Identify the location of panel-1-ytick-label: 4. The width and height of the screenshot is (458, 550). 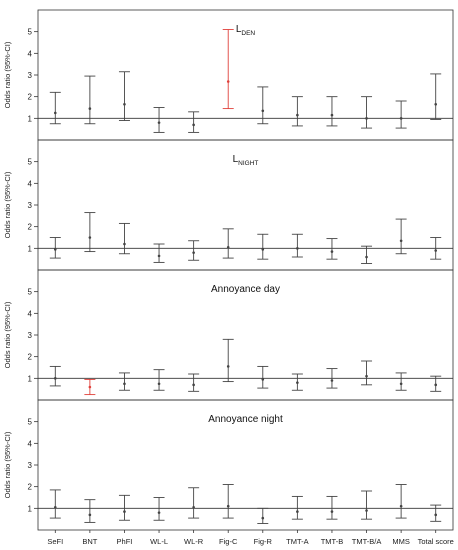
(30, 53).